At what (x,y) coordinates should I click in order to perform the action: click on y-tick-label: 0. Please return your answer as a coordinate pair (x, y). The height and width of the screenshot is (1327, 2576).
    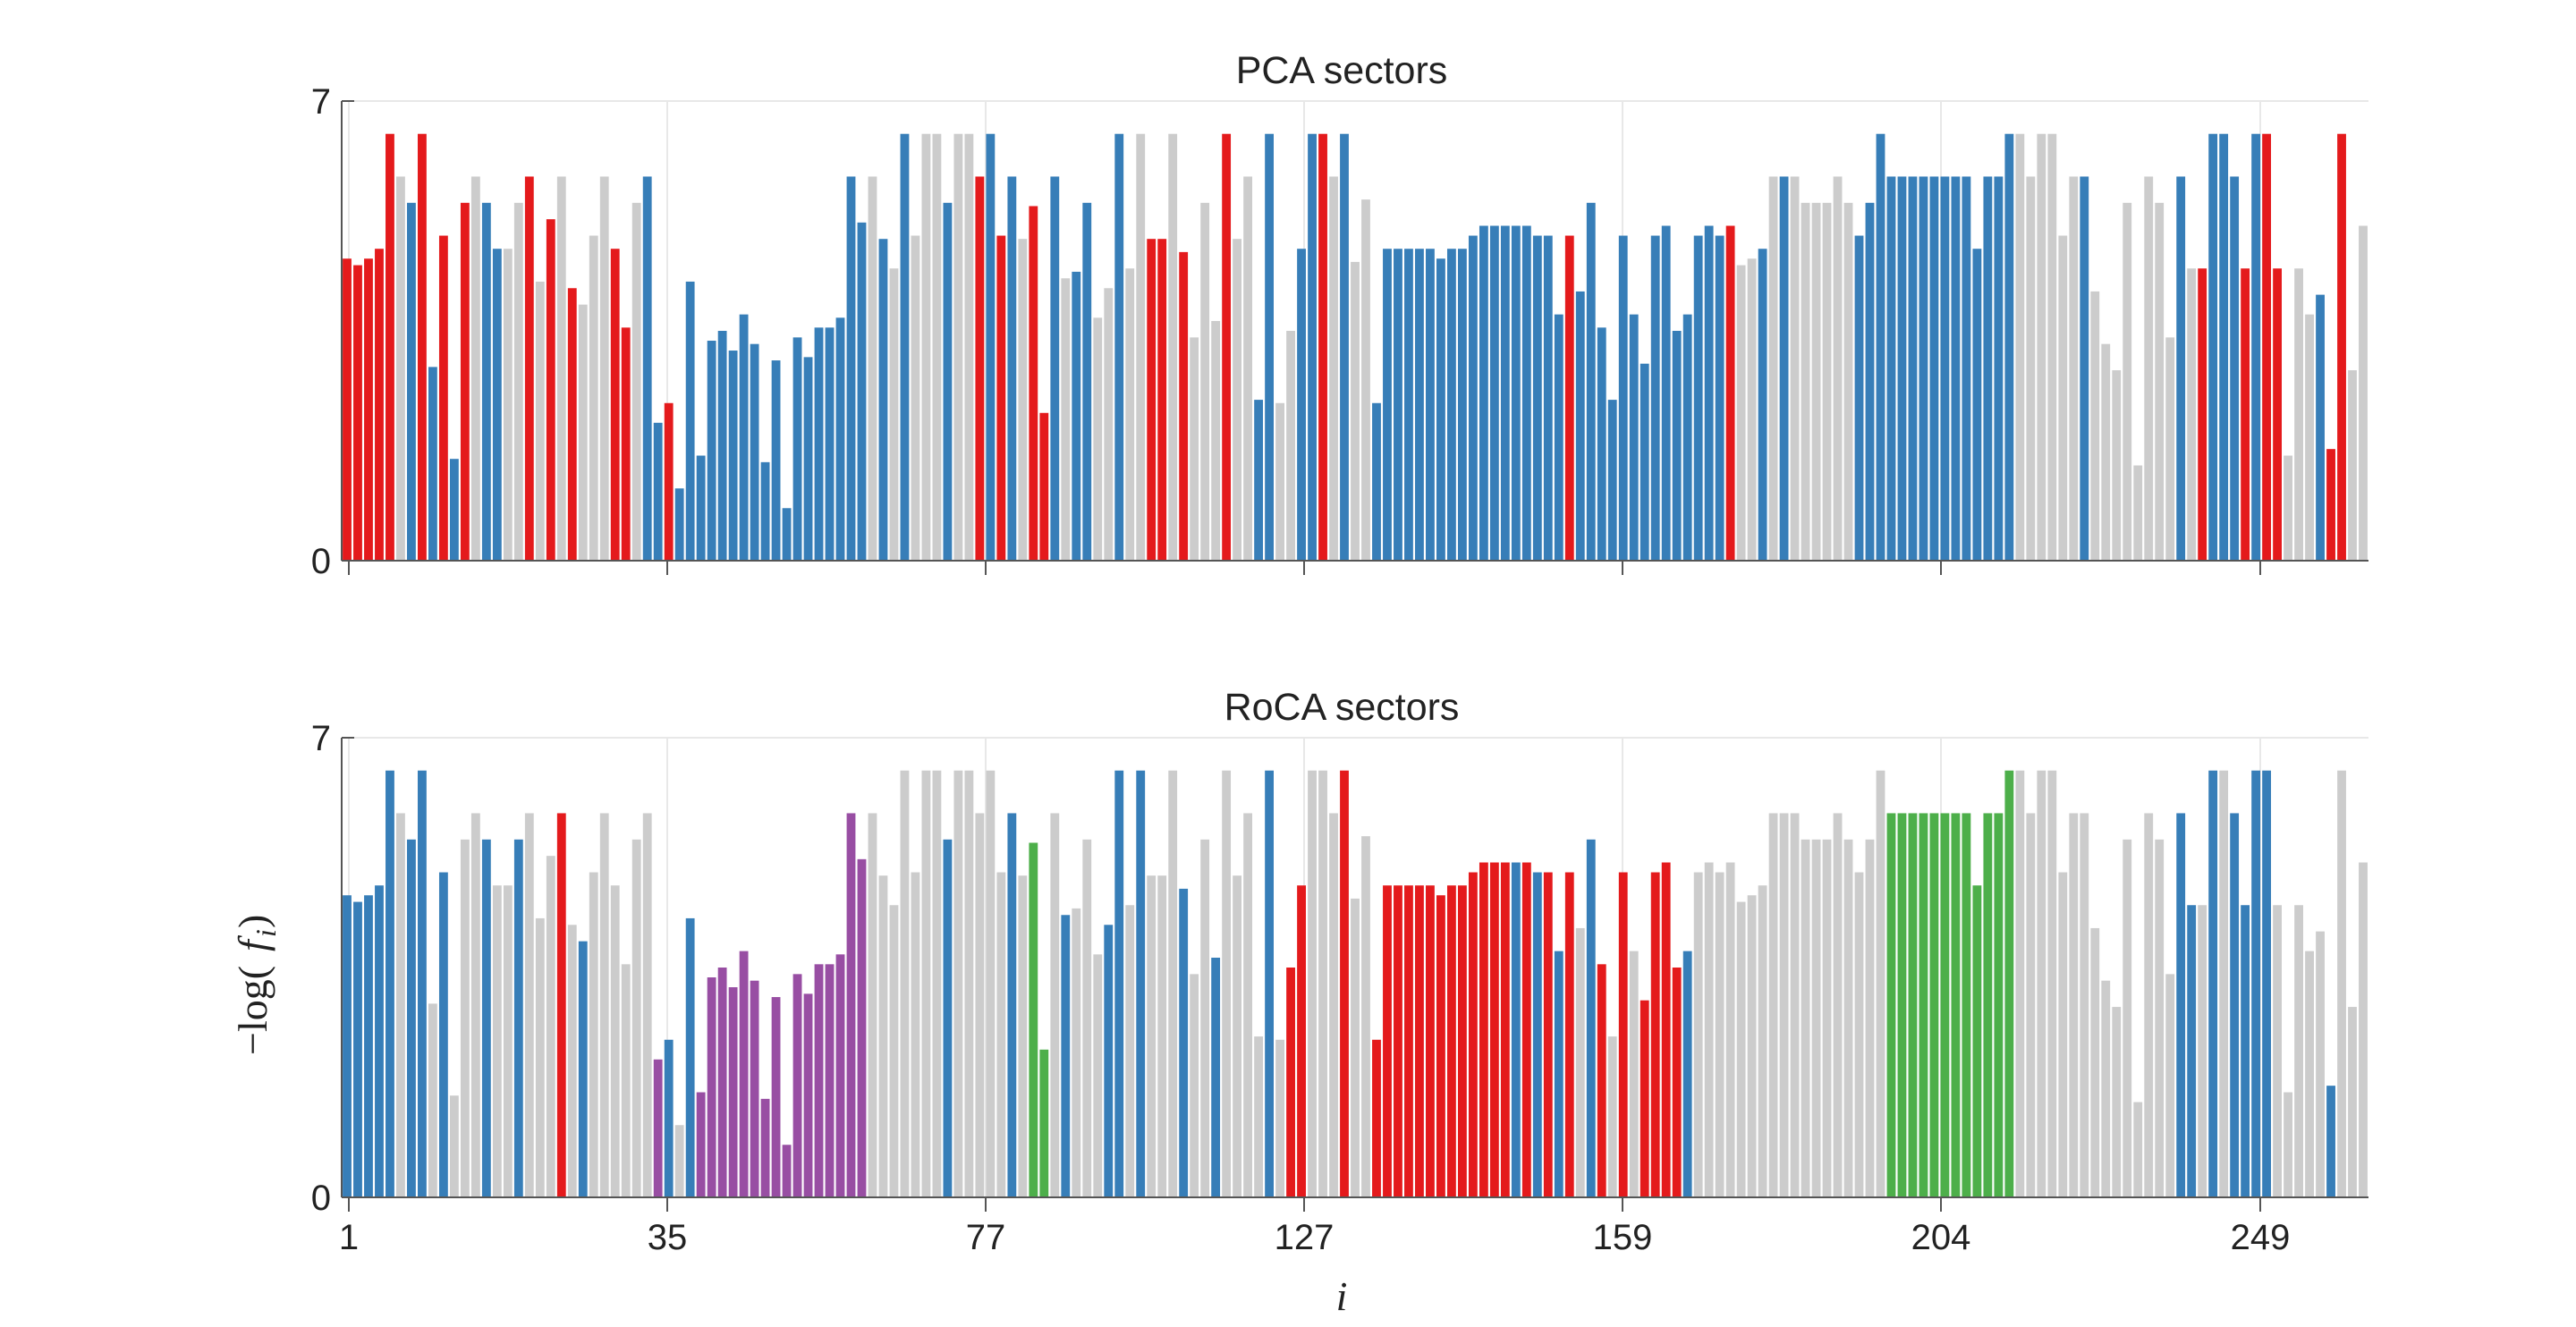
    Looking at the image, I should click on (321, 1198).